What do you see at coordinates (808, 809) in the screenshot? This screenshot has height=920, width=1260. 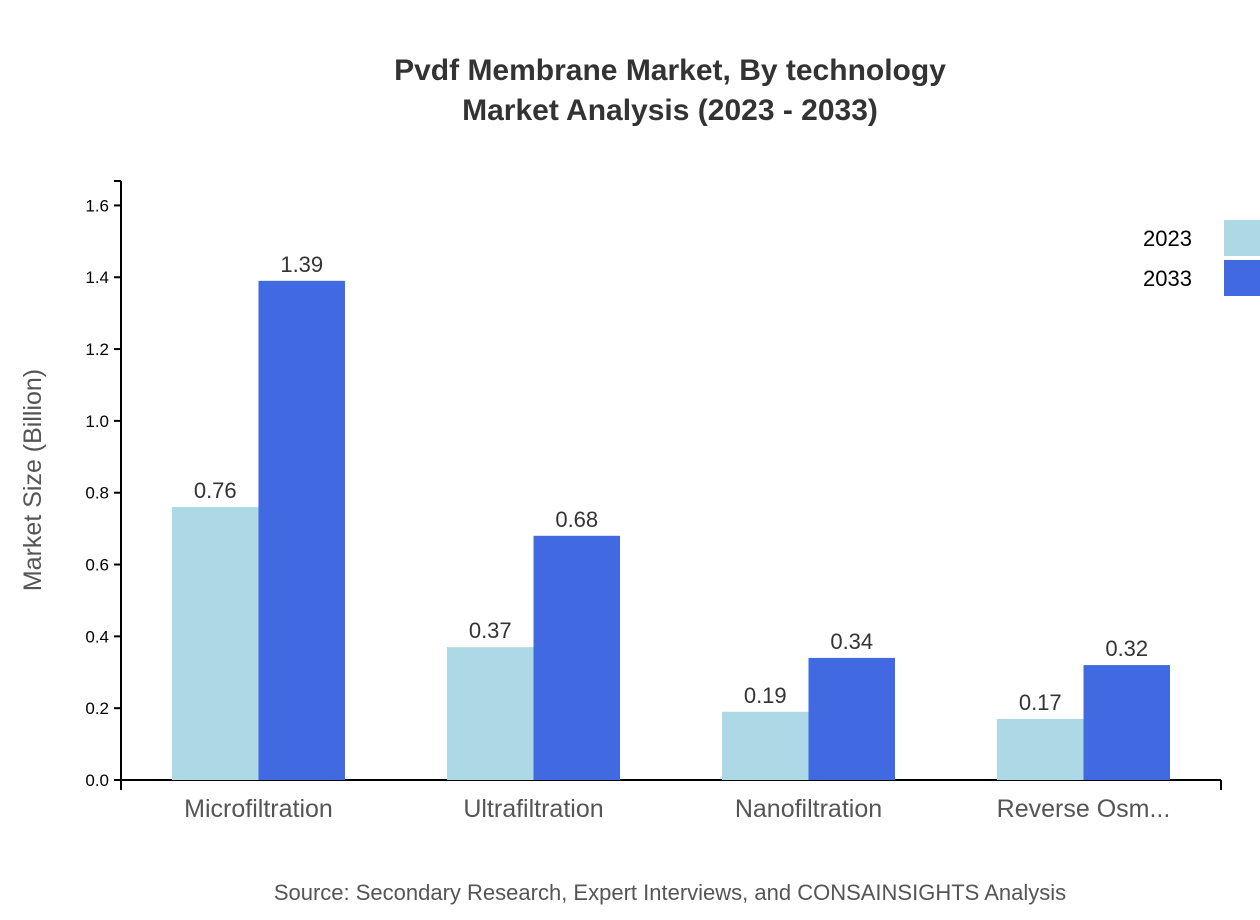 I see `x-tick-label: Nanofiltration` at bounding box center [808, 809].